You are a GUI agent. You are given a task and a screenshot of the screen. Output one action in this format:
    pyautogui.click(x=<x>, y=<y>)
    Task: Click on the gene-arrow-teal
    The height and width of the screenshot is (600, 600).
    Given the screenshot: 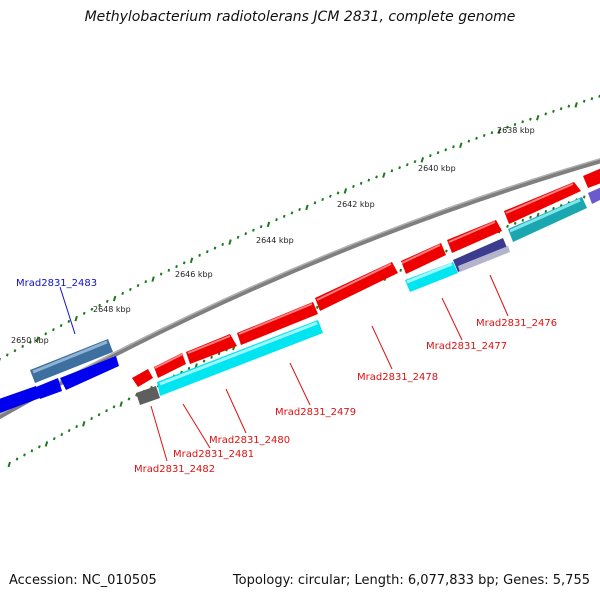 What is the action you would take?
    pyautogui.click(x=547, y=219)
    